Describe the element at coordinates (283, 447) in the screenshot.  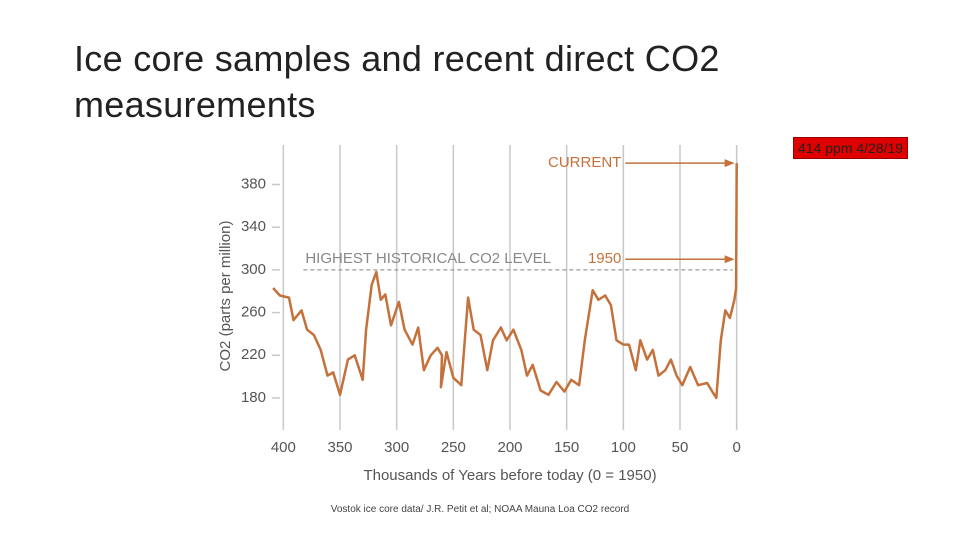
I see `x-tick-label: 400` at that location.